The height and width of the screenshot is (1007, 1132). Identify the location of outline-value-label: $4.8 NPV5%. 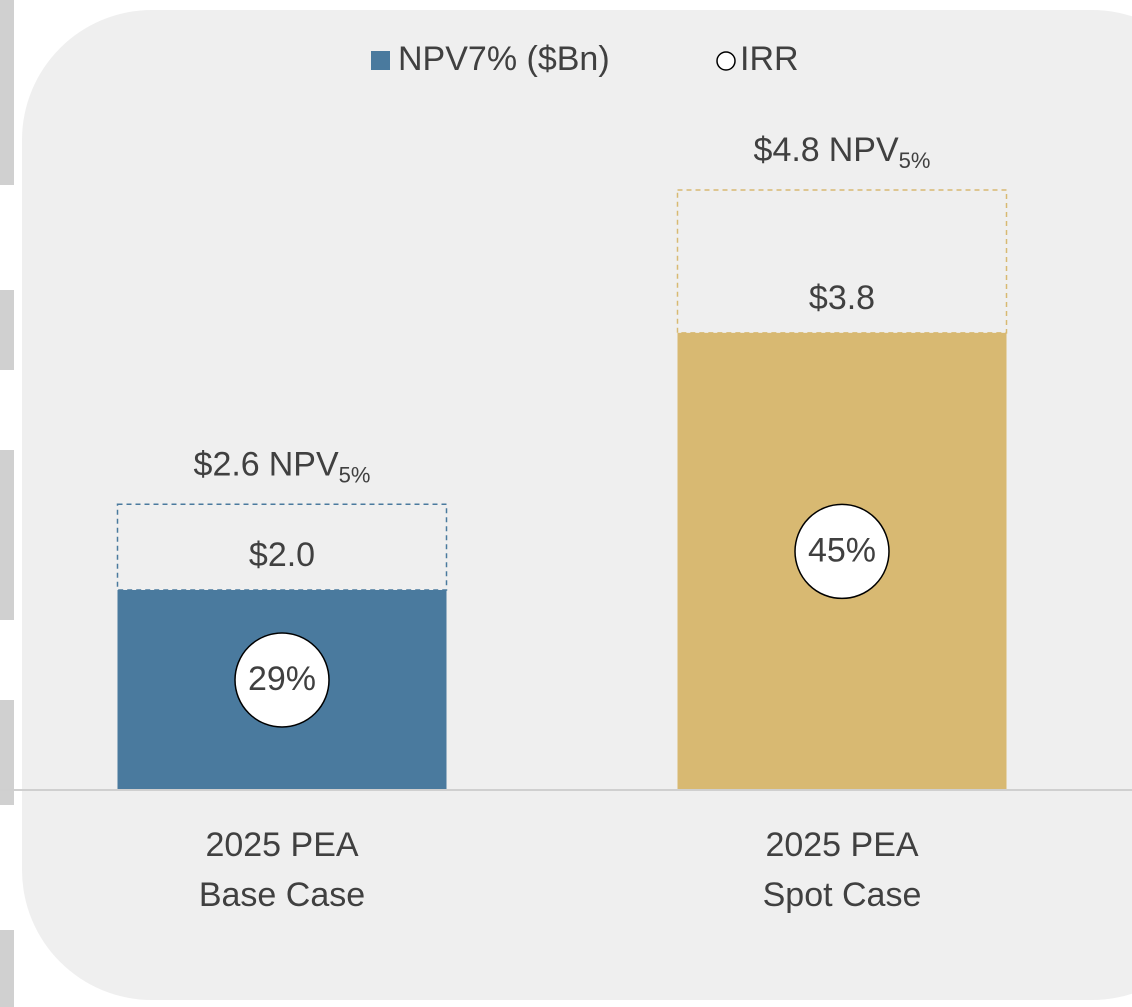
(842, 152).